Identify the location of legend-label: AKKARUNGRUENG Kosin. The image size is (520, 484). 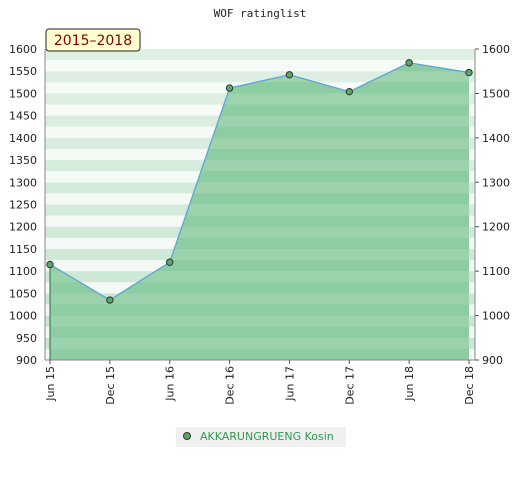
(267, 436).